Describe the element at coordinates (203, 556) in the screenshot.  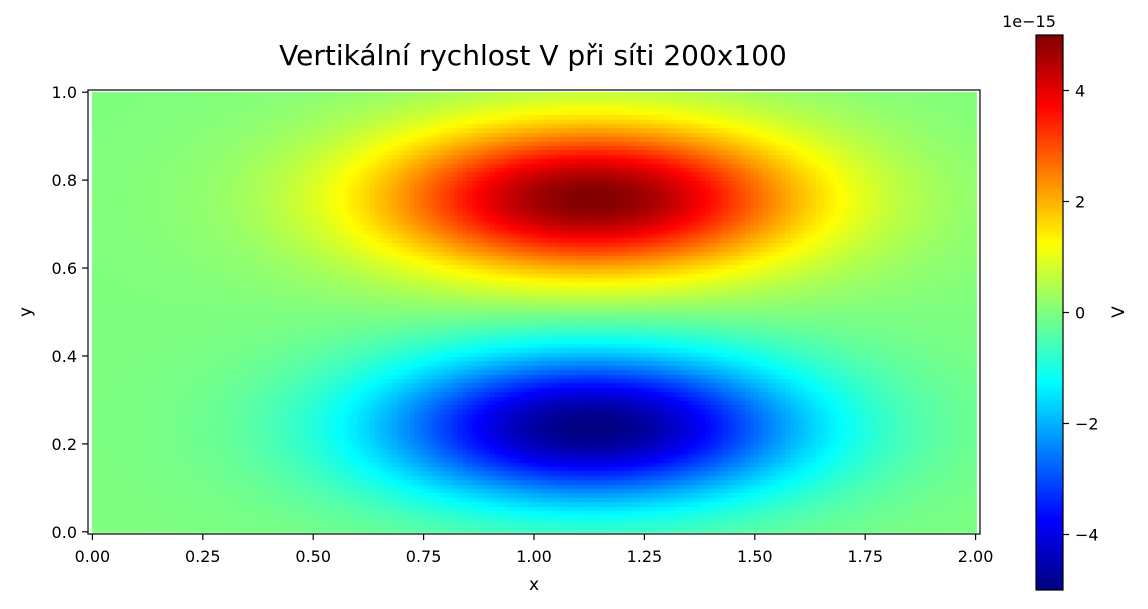
I see `x-tick-label: 0.25` at that location.